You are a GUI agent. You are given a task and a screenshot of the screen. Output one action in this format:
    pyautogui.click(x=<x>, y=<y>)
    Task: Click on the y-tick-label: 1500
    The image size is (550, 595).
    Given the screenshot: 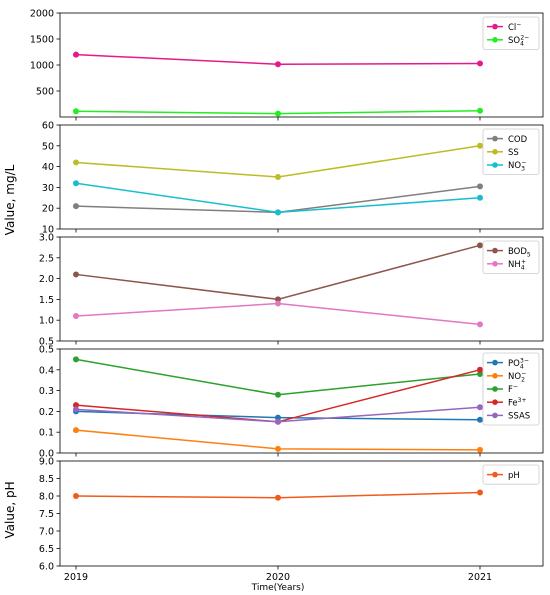 What is the action you would take?
    pyautogui.click(x=42, y=40)
    